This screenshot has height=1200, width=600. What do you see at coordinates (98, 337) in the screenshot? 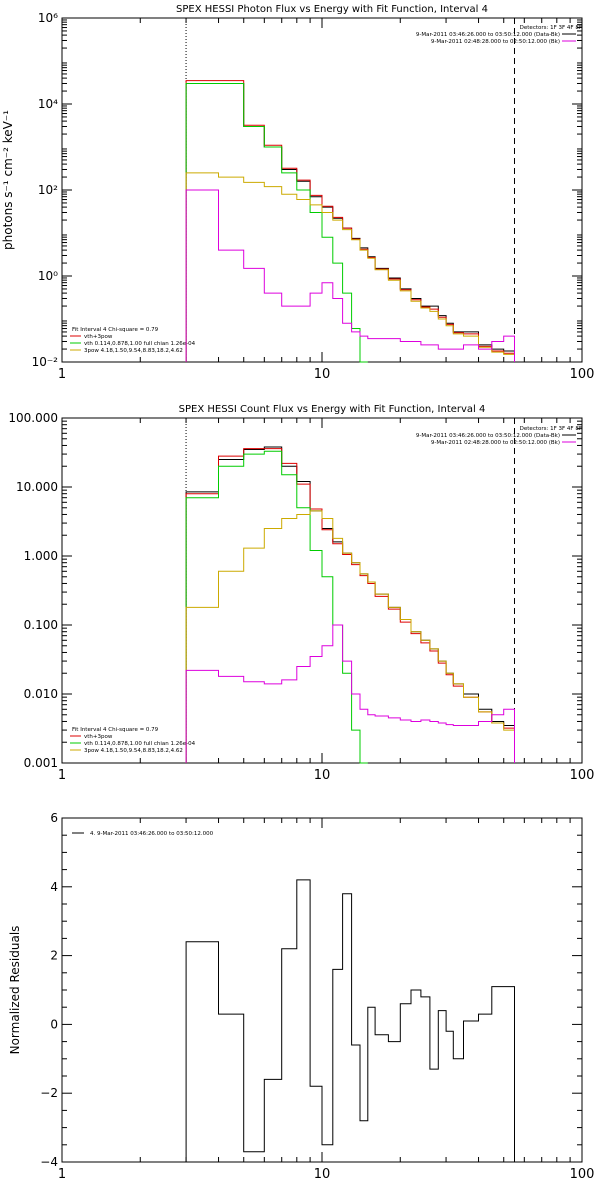
I see `photon-fit-legend-2: vth+3pow` at bounding box center [98, 337].